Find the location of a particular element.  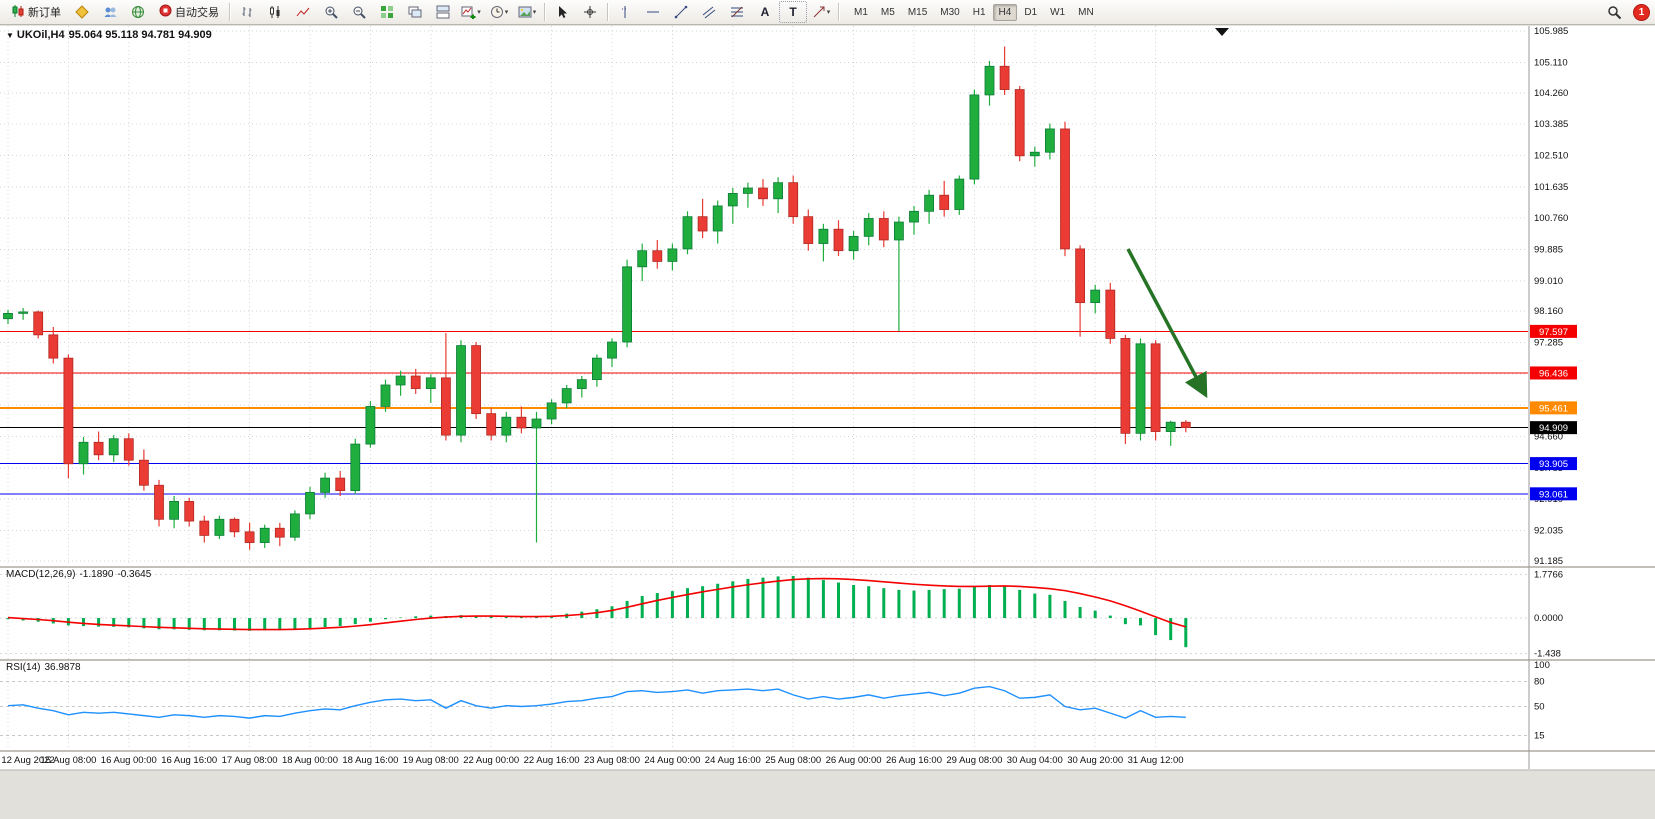

text-tool-icon: A is located at coordinates (765, 12).